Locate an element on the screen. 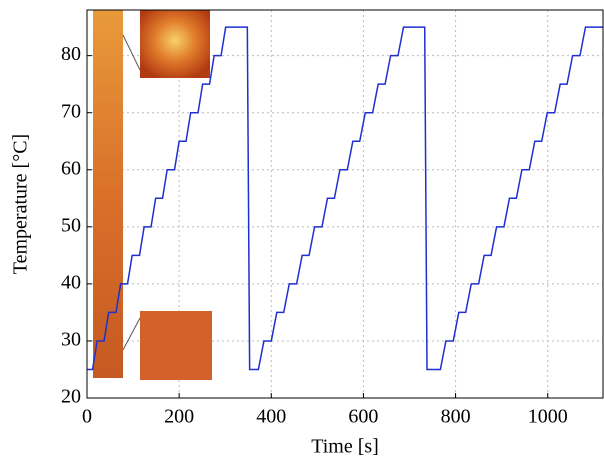 Image resolution: width=604 pixels, height=463 pixels. inset-top is located at coordinates (175, 44).